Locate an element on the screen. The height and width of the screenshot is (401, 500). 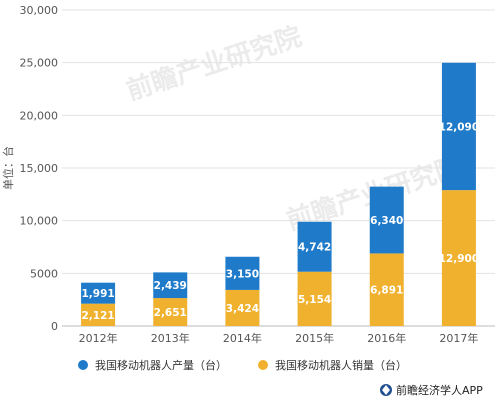
legend-sales-label: 我国移动机器人销量（台） is located at coordinates (341, 365).